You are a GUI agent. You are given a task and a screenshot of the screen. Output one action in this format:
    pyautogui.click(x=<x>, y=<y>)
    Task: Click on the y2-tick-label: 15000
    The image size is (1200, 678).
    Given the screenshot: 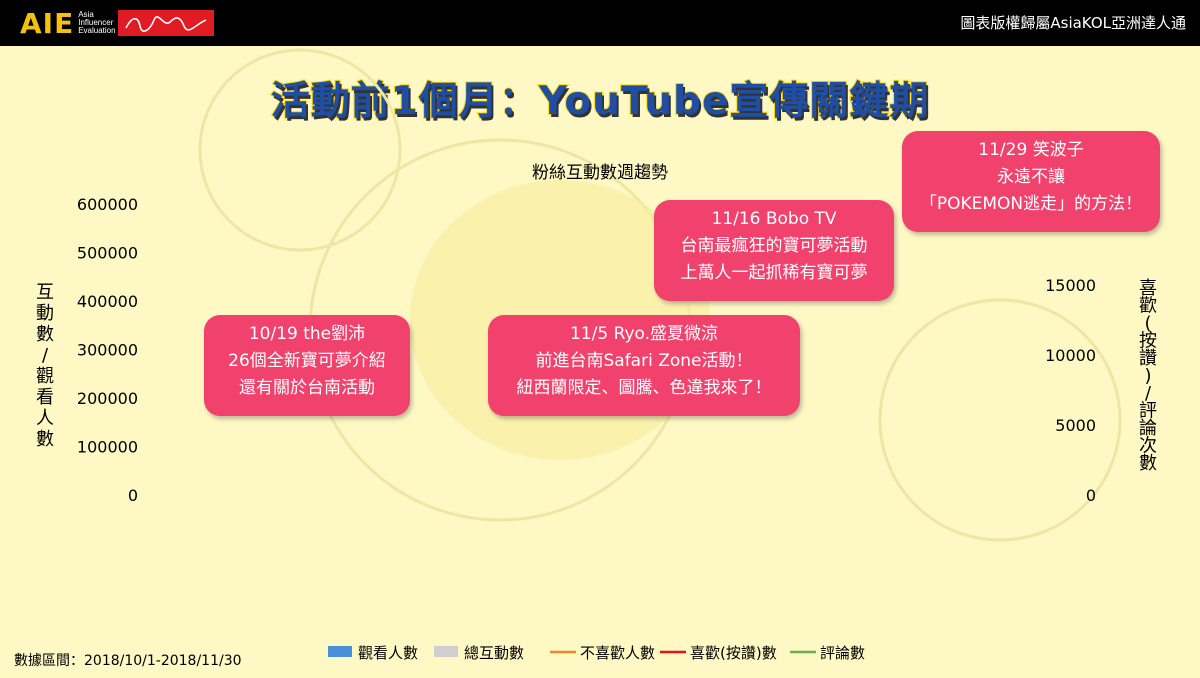 What is the action you would take?
    pyautogui.click(x=1070, y=285)
    